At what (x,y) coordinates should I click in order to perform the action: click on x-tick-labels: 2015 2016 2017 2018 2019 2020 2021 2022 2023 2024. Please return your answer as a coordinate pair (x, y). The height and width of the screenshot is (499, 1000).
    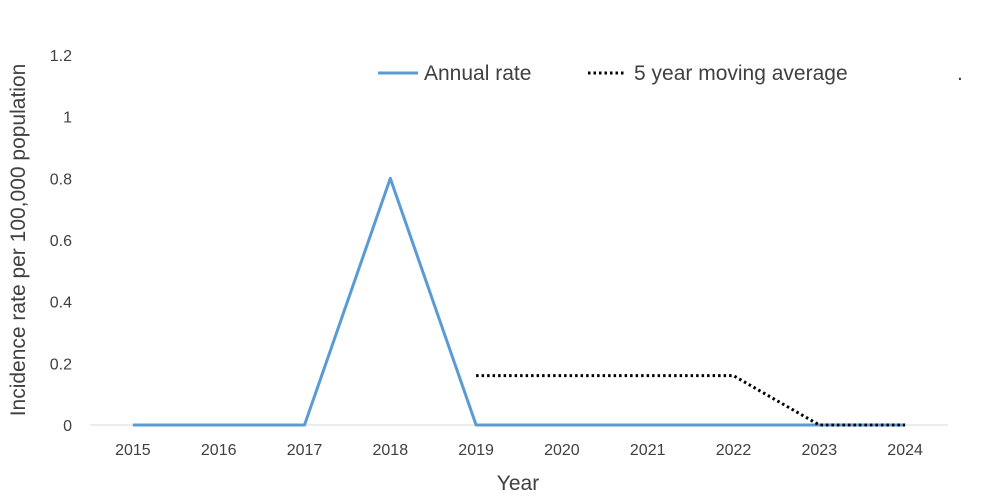
    Looking at the image, I should click on (519, 450).